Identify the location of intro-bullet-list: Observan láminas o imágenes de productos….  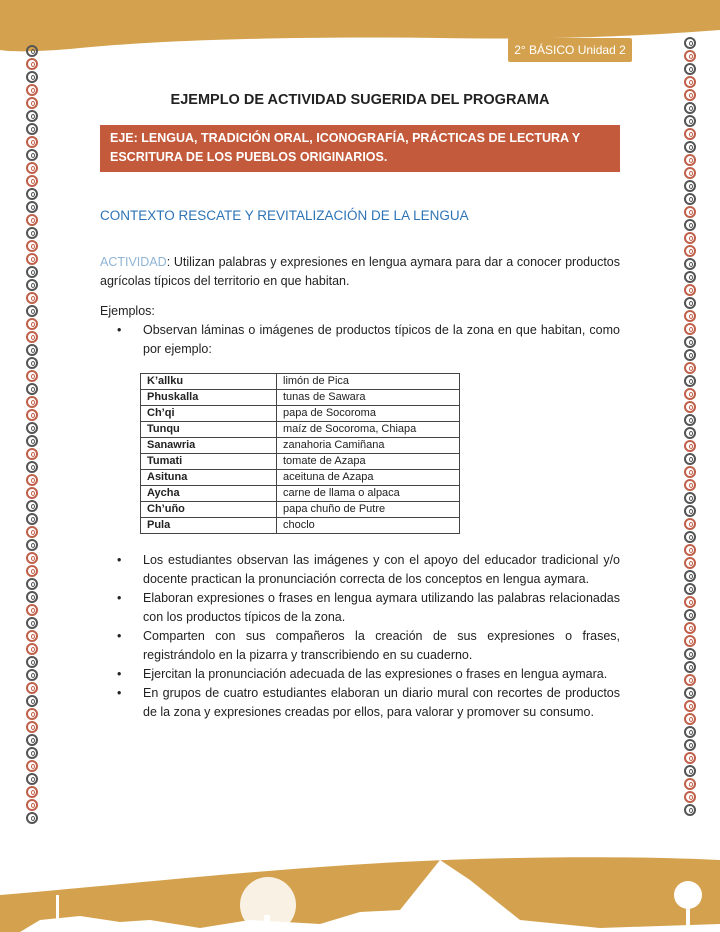
(360, 340).